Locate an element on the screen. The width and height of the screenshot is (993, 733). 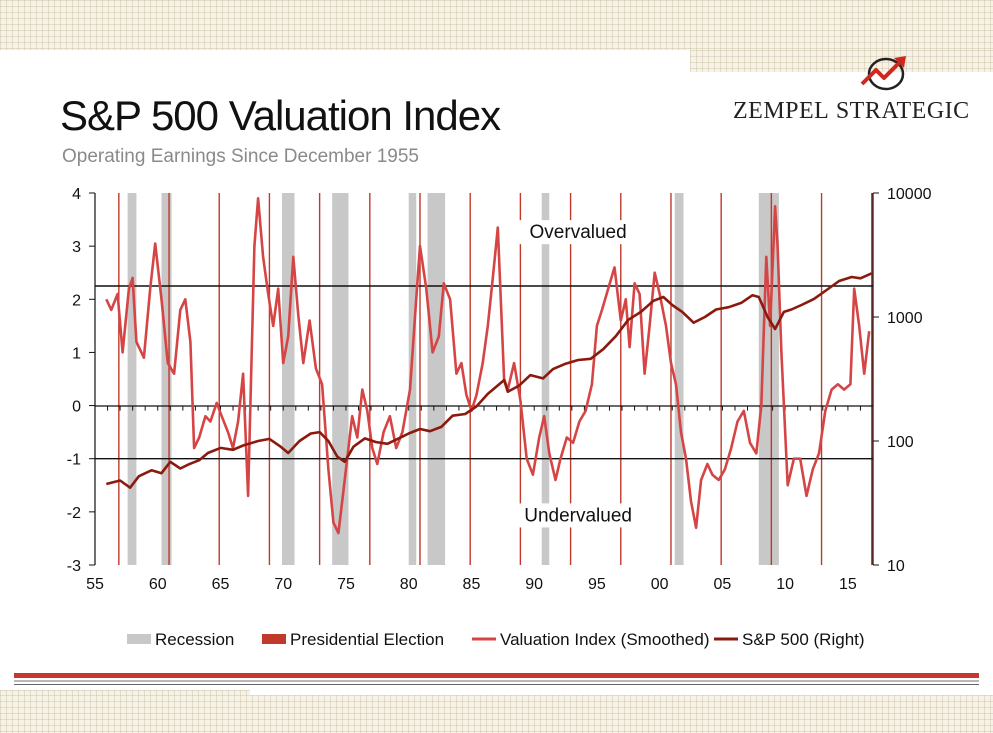
x-tick-label: 55 is located at coordinates (95, 584).